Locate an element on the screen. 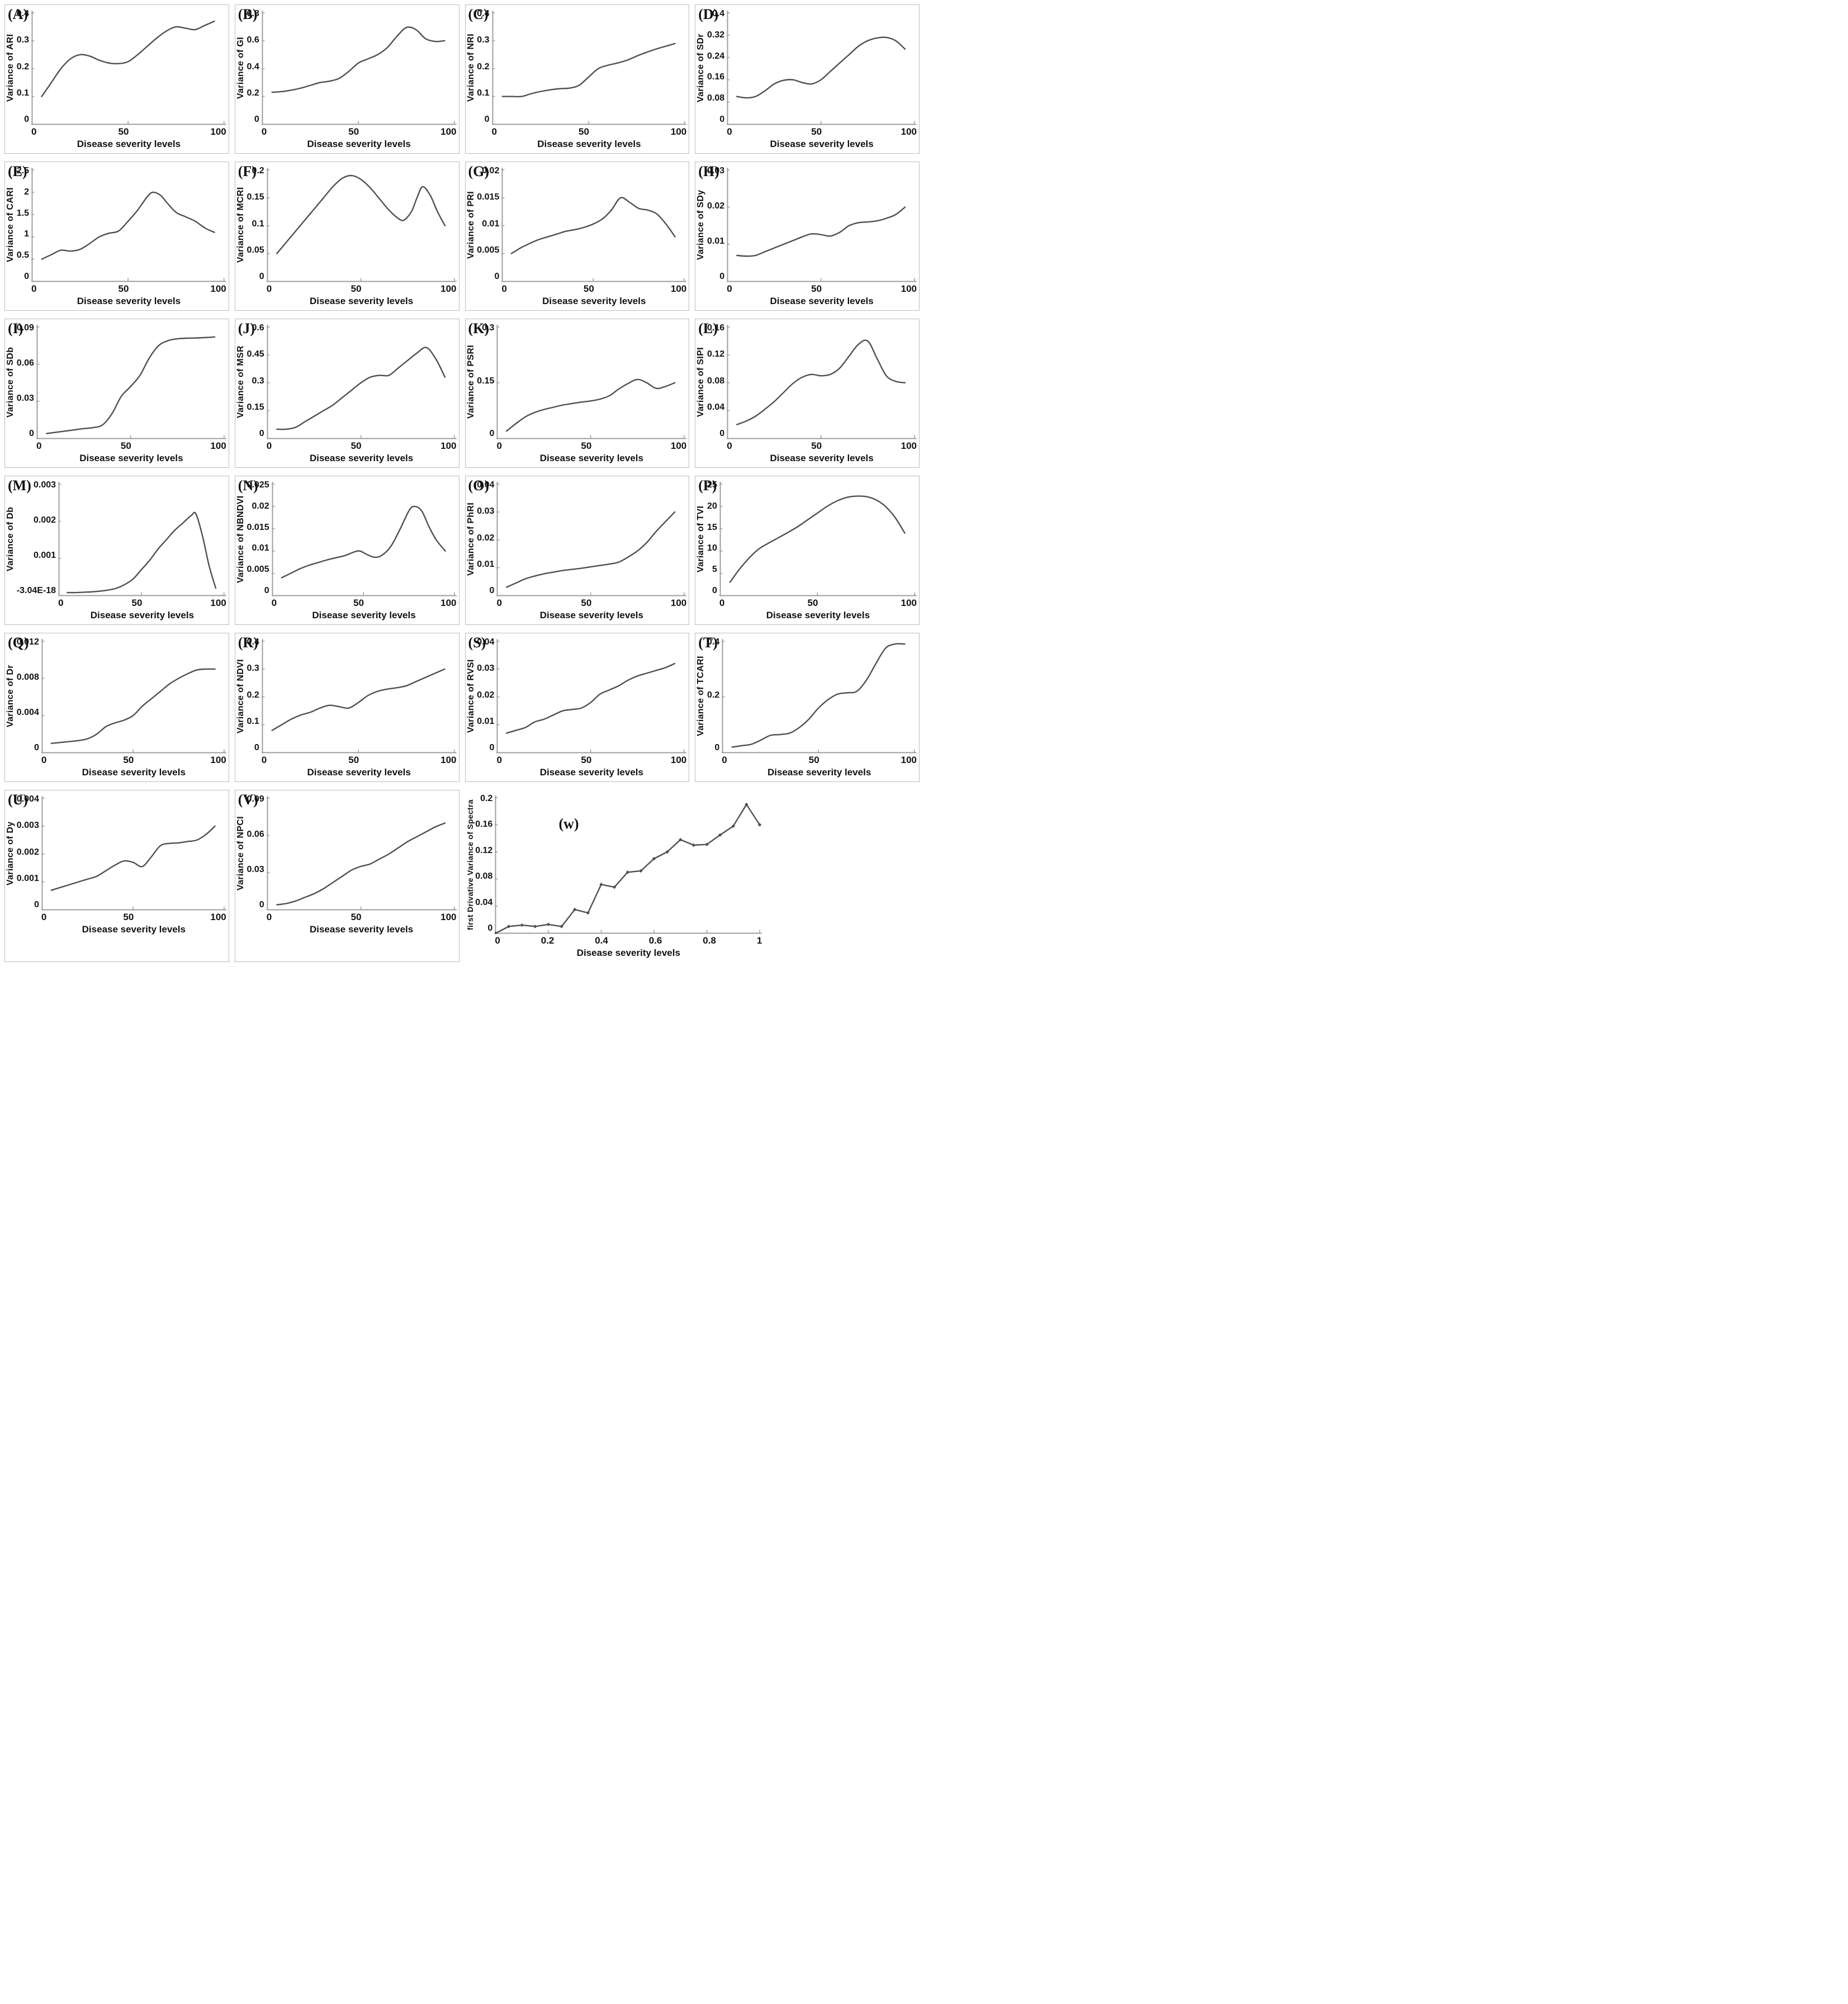 The height and width of the screenshot is (2004, 1848). y-axis-title: Variance of MCRI is located at coordinates (240, 225).